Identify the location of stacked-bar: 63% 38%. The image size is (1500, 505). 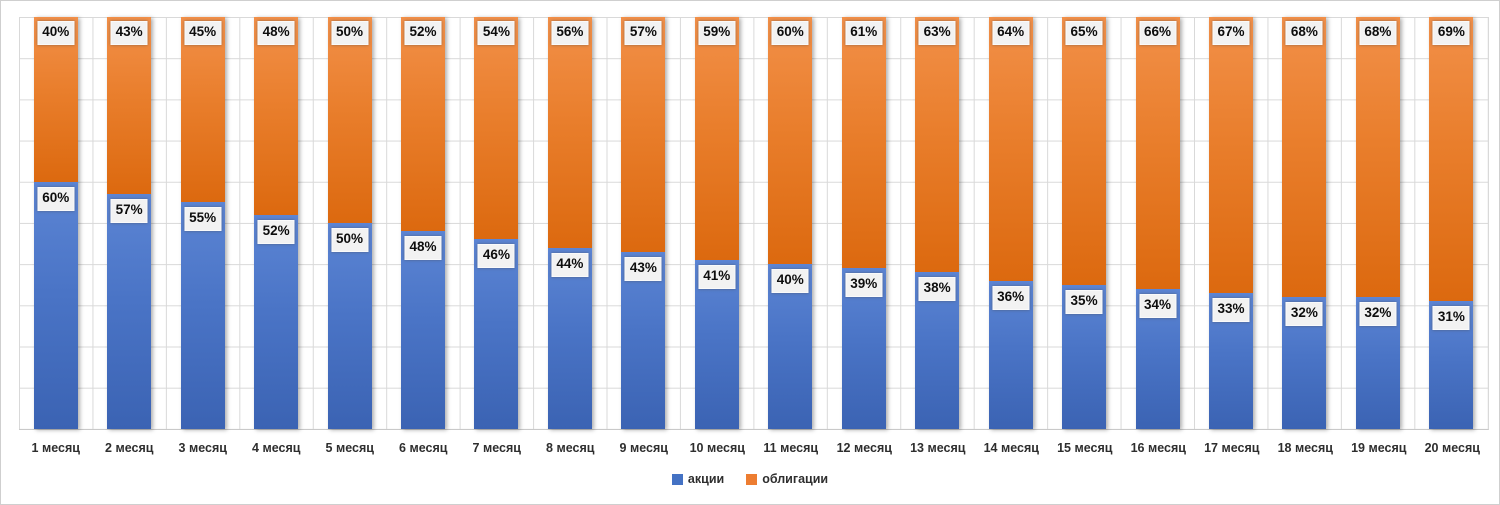
(937, 223).